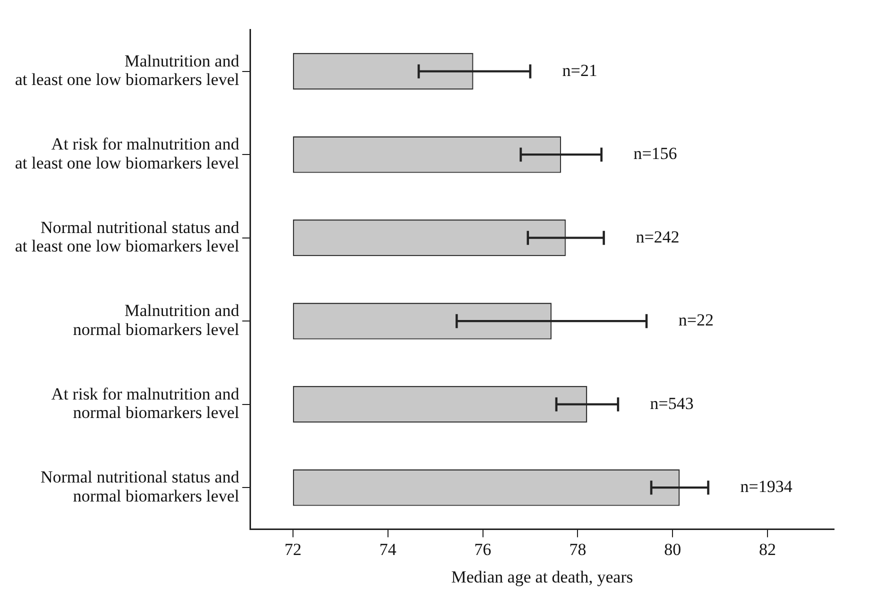 Image resolution: width=872 pixels, height=600 pixels. Describe the element at coordinates (127, 237) in the screenshot. I see `y-tick-label: Normal nutritional status and at least one low biomarkers level` at that location.